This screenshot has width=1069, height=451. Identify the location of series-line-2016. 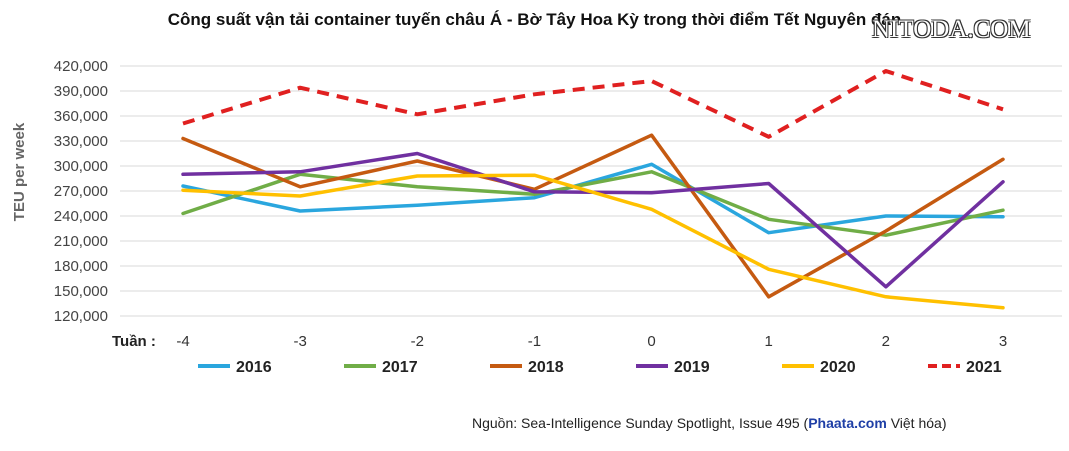
(593, 198).